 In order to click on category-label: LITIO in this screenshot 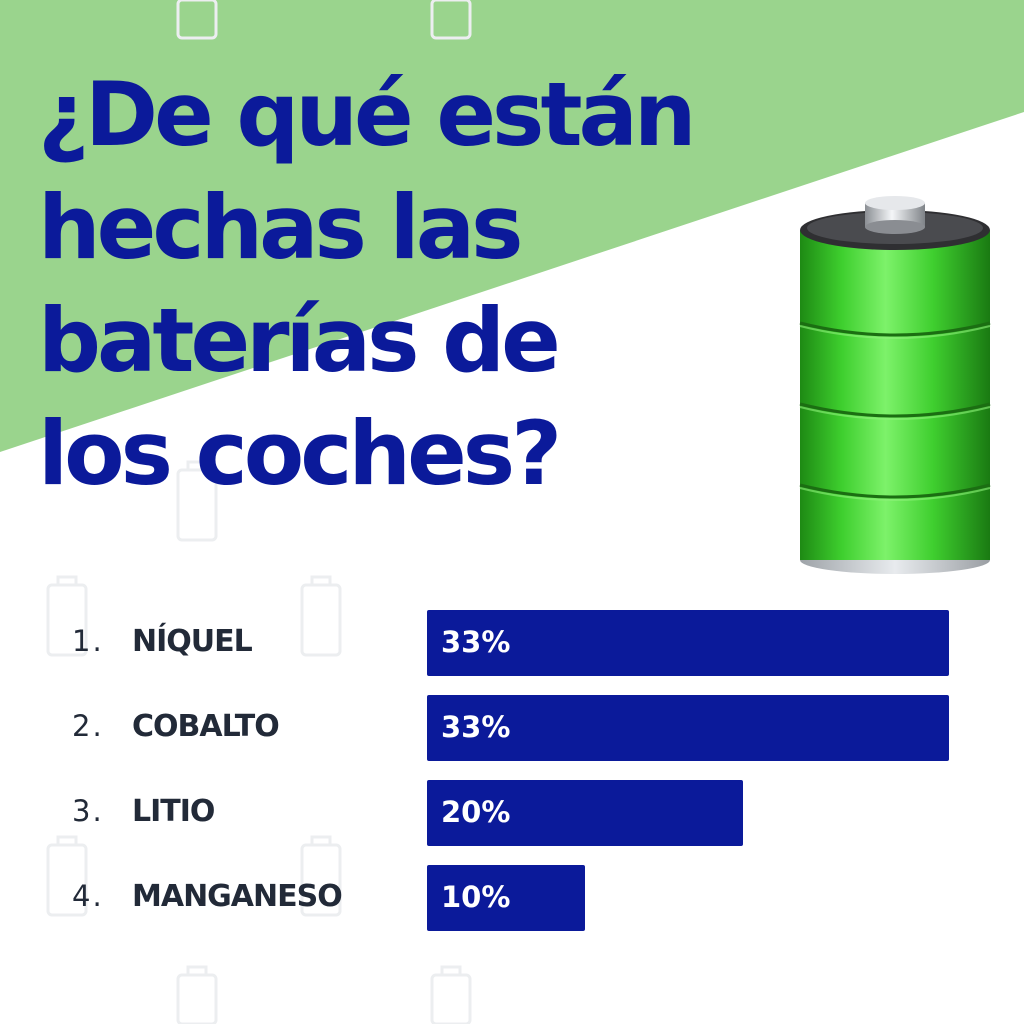, I will do `click(173, 811)`.